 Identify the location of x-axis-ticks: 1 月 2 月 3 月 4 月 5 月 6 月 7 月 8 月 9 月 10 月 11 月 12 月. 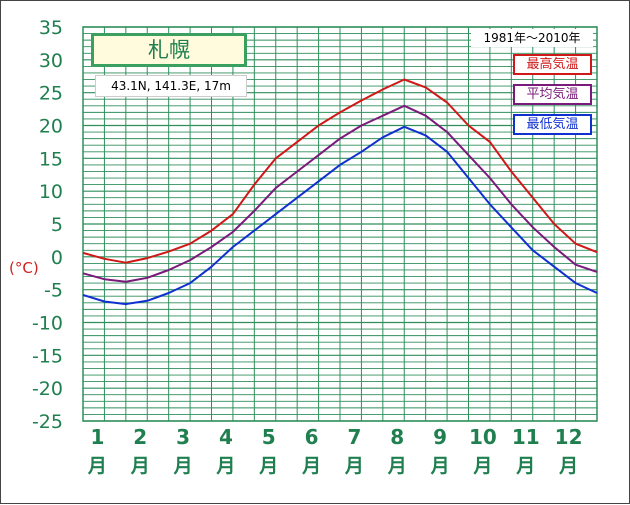
(335, 451).